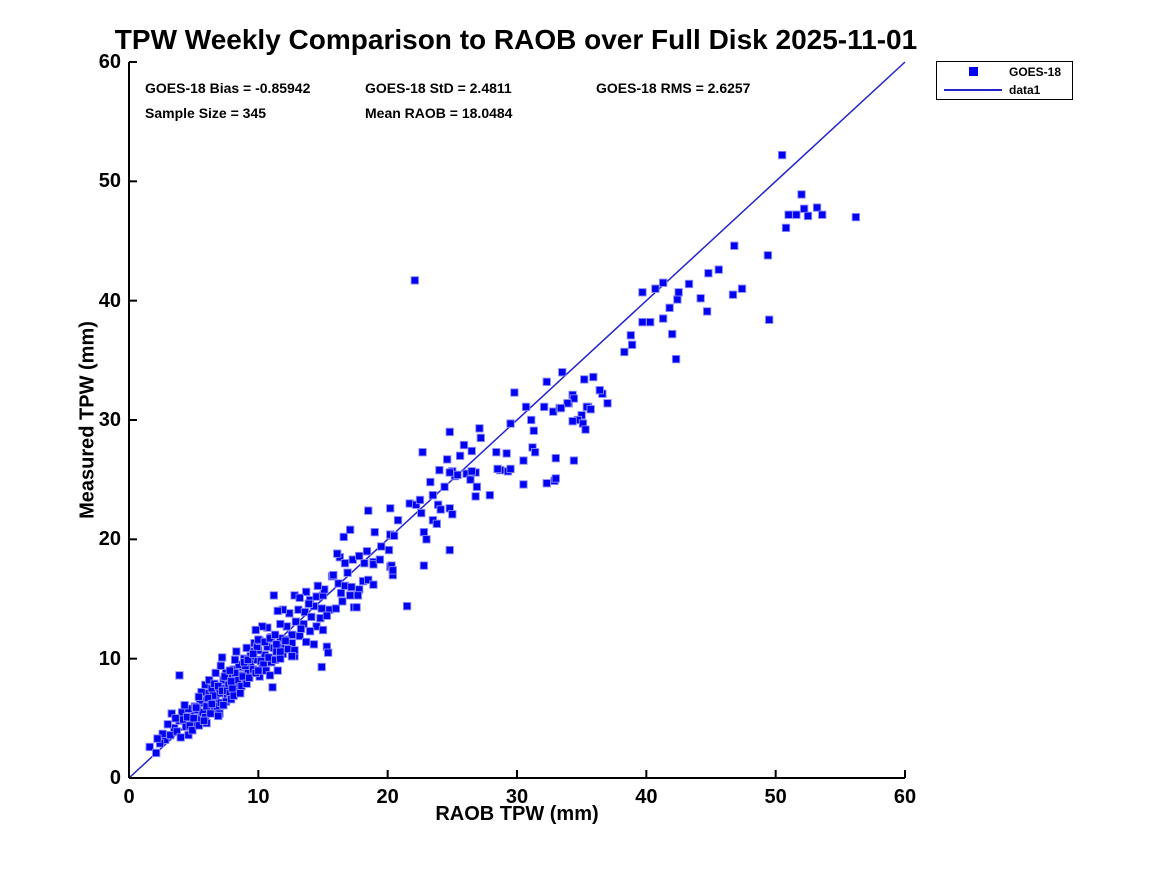 The image size is (1167, 875). Describe the element at coordinates (973, 71) in the screenshot. I see `legend-square-marker-icon` at that location.